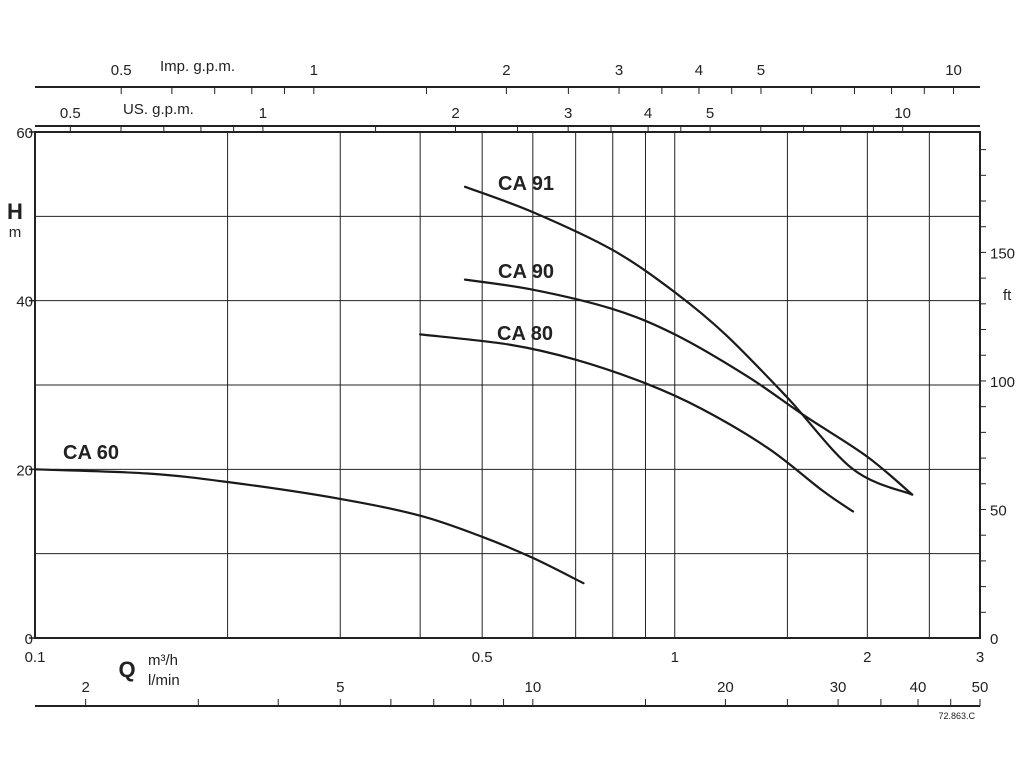  Describe the element at coordinates (121, 70) in the screenshot. I see `impgpm-tick-label: 0.5` at that location.